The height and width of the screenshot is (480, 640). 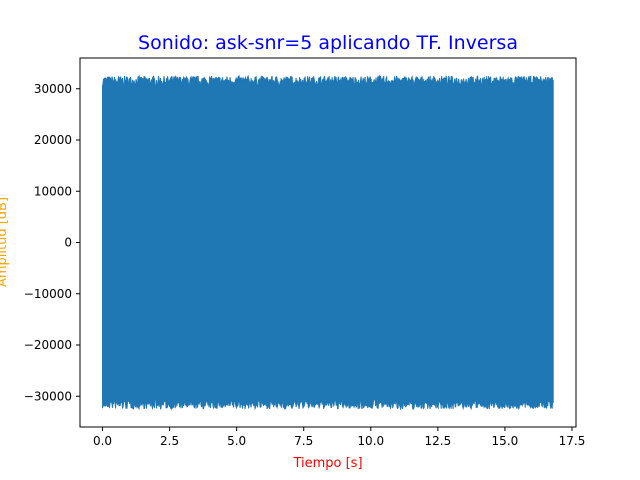 I want to click on y-tick-label: −30000, so click(x=48, y=396).